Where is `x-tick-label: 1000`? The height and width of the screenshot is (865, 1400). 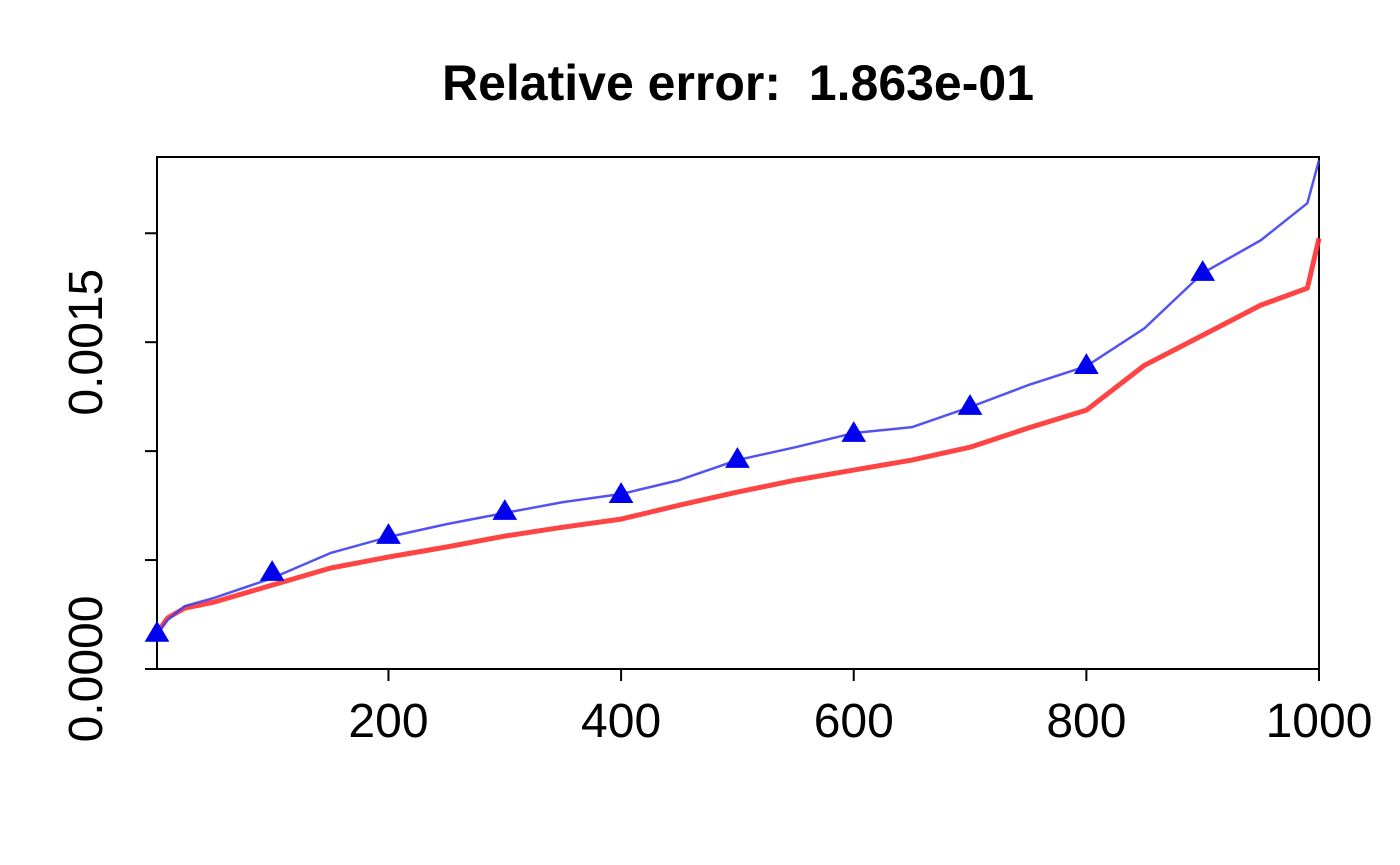 x-tick-label: 1000 is located at coordinates (1319, 721).